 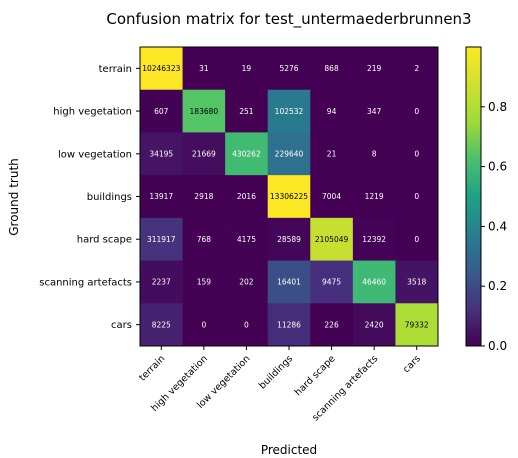 I want to click on colorbar-ticks: 0.0 0.2 0.4 0.6 0.8, so click(x=494, y=226).